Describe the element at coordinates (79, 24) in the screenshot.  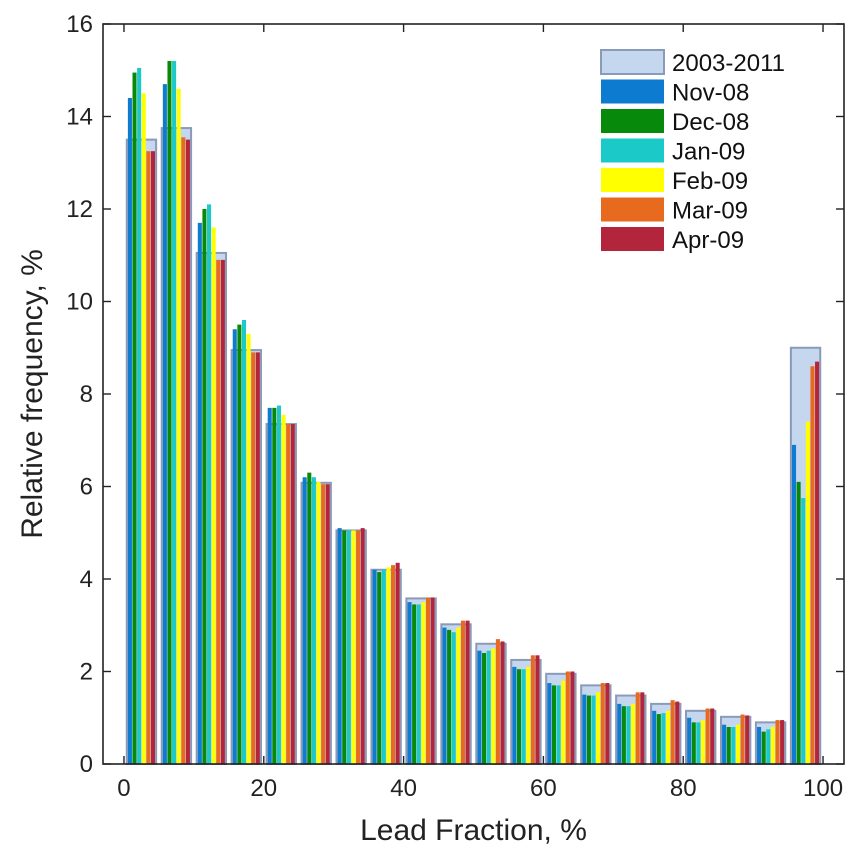
I see `y-tick-label: 16` at that location.